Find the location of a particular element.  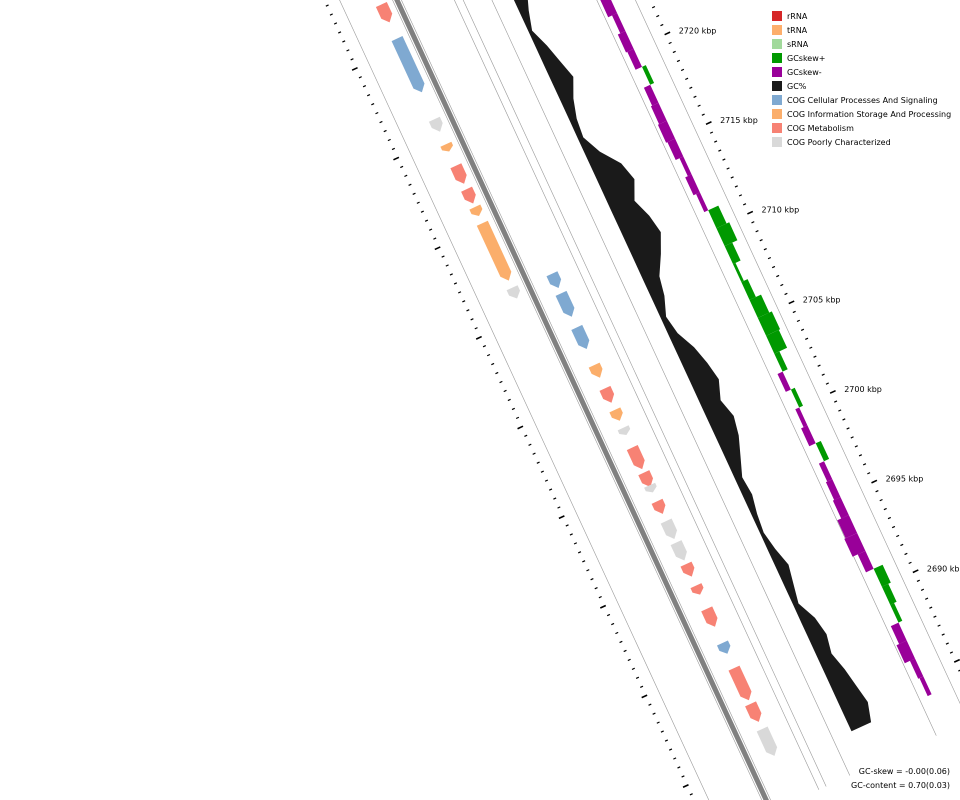

legend-item: sRNA is located at coordinates (861, 44).